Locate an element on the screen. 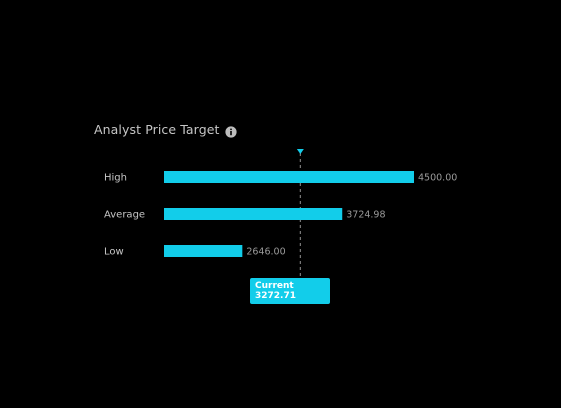 Image resolution: width=561 pixels, height=408 pixels. current-price-value: 3272.71 is located at coordinates (275, 296).